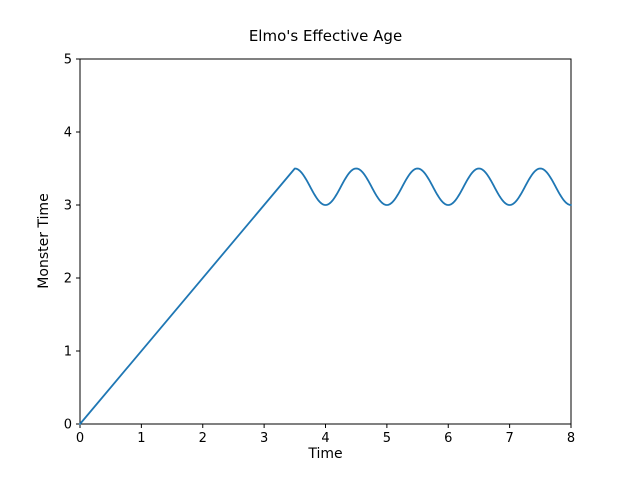 The width and height of the screenshot is (640, 493). What do you see at coordinates (387, 438) in the screenshot?
I see `x-tick-label: 5` at bounding box center [387, 438].